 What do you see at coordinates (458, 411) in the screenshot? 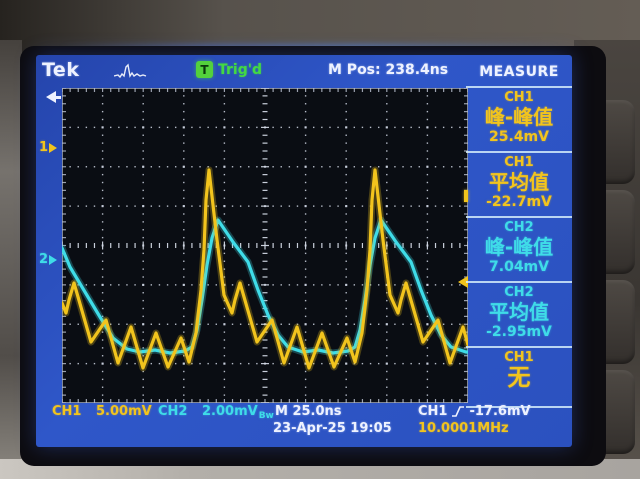
I see `rising-edge-icon` at bounding box center [458, 411].